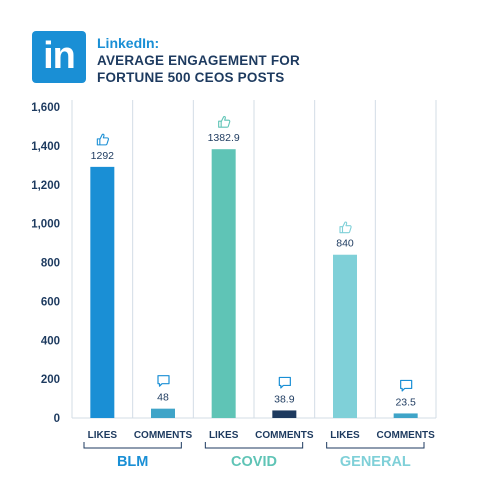  I want to click on linkedin-logo-text: in, so click(59, 56).